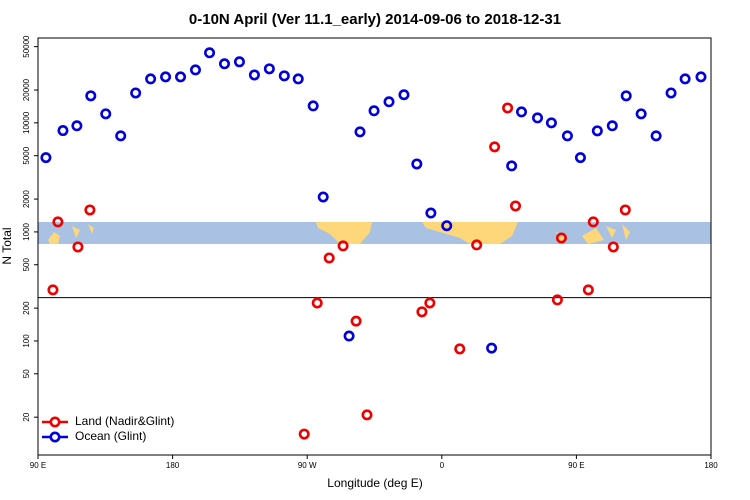  What do you see at coordinates (26, 155) in the screenshot?
I see `y-tick-label: 5000` at bounding box center [26, 155].